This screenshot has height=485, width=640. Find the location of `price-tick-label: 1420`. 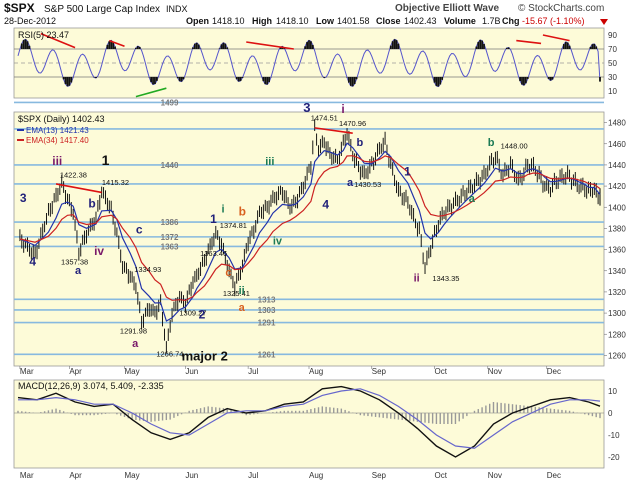

price-tick-label: 1420 is located at coordinates (617, 186).